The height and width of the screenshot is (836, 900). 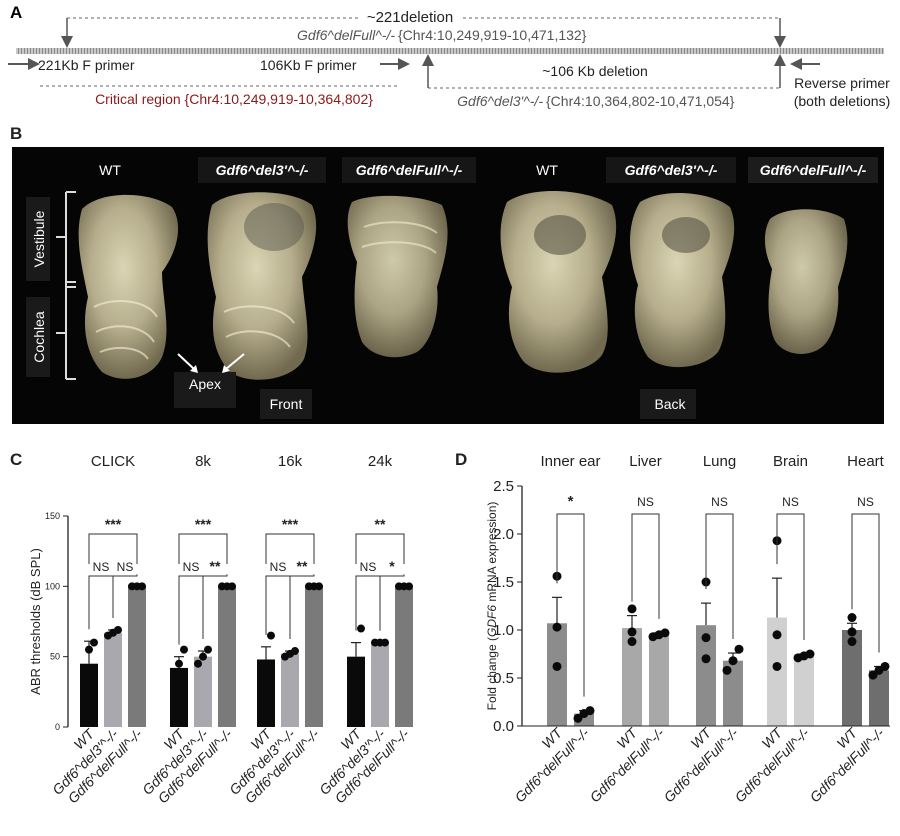 I want to click on reverse-primer-1: Reverse primer, so click(x=842, y=83).